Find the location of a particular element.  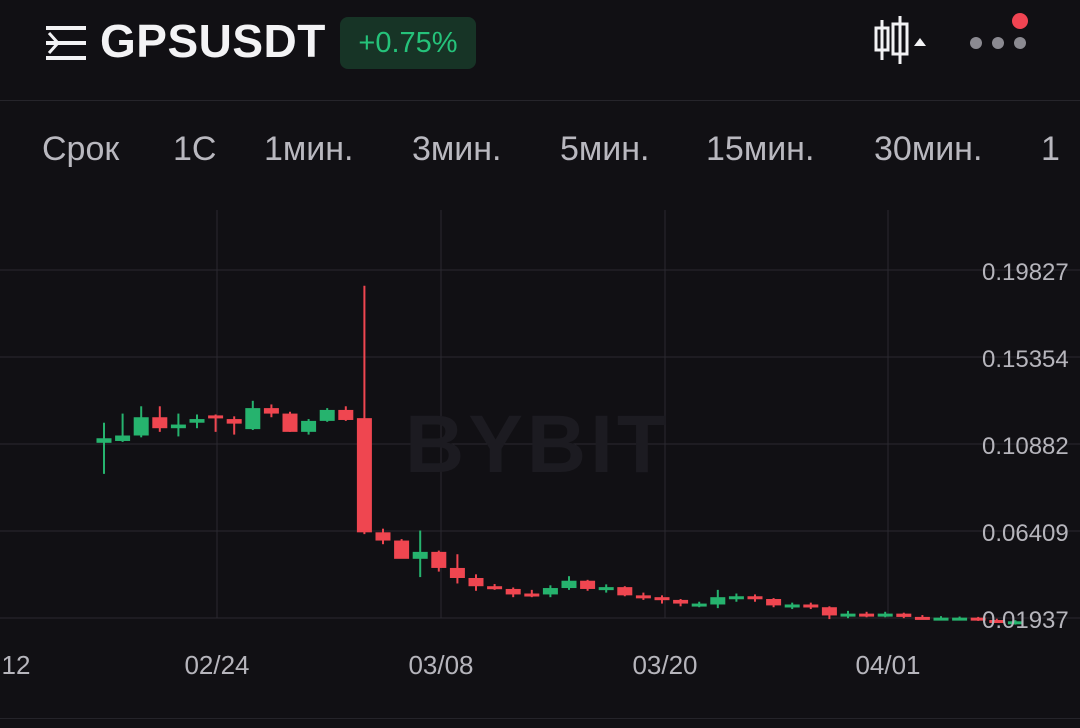

y-axis-tick-label: 0.15354 is located at coordinates (1025, 359).